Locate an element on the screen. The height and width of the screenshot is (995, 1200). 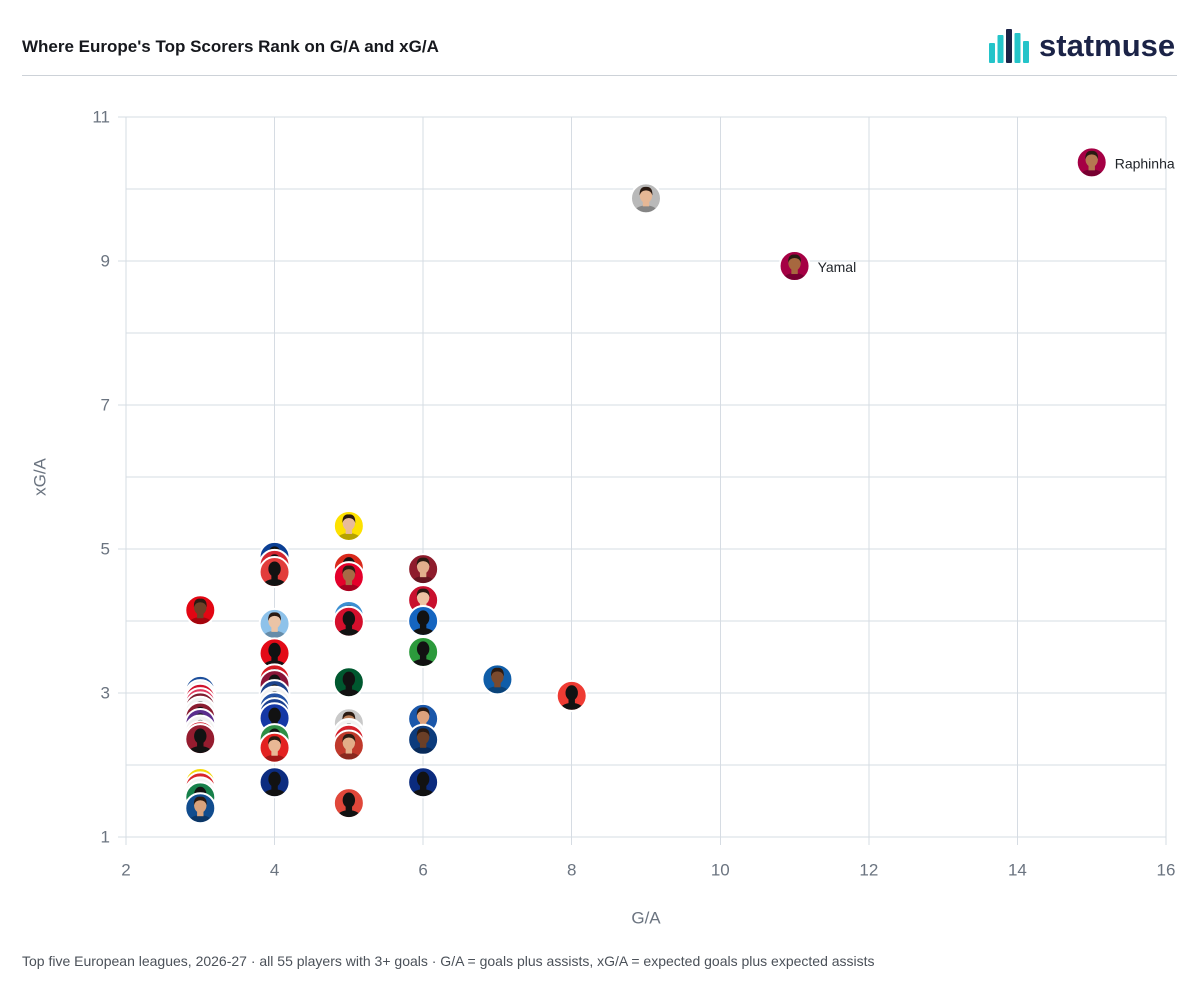
x-tick-label: 4 is located at coordinates (274, 870).